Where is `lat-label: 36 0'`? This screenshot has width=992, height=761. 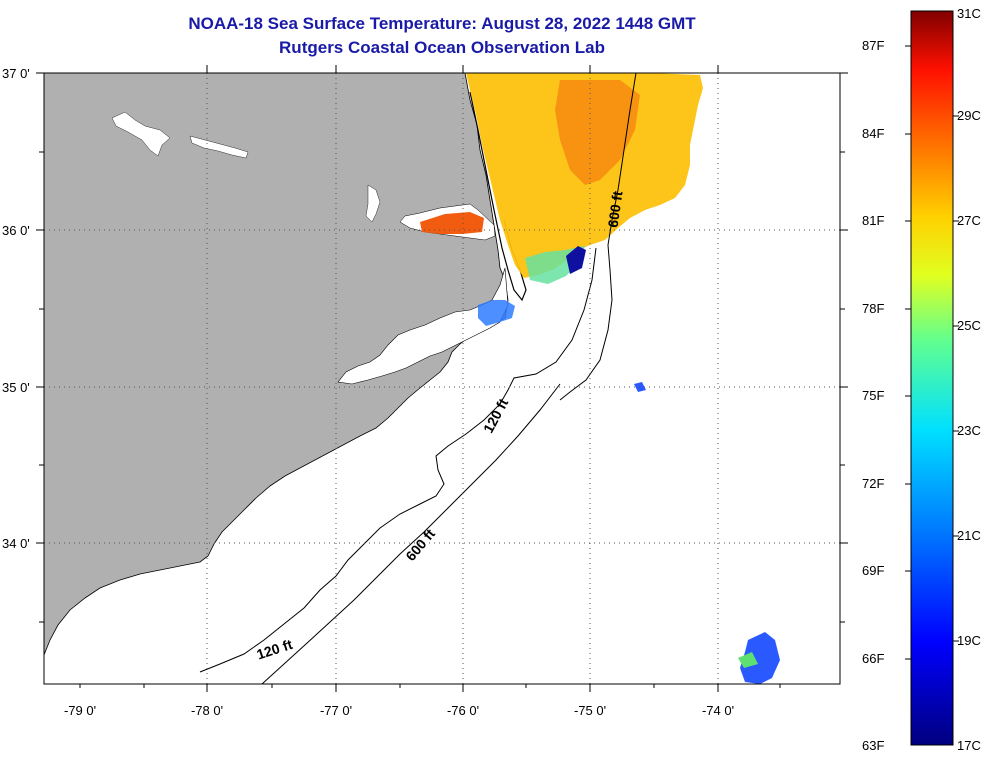
lat-label: 36 0' is located at coordinates (16, 230).